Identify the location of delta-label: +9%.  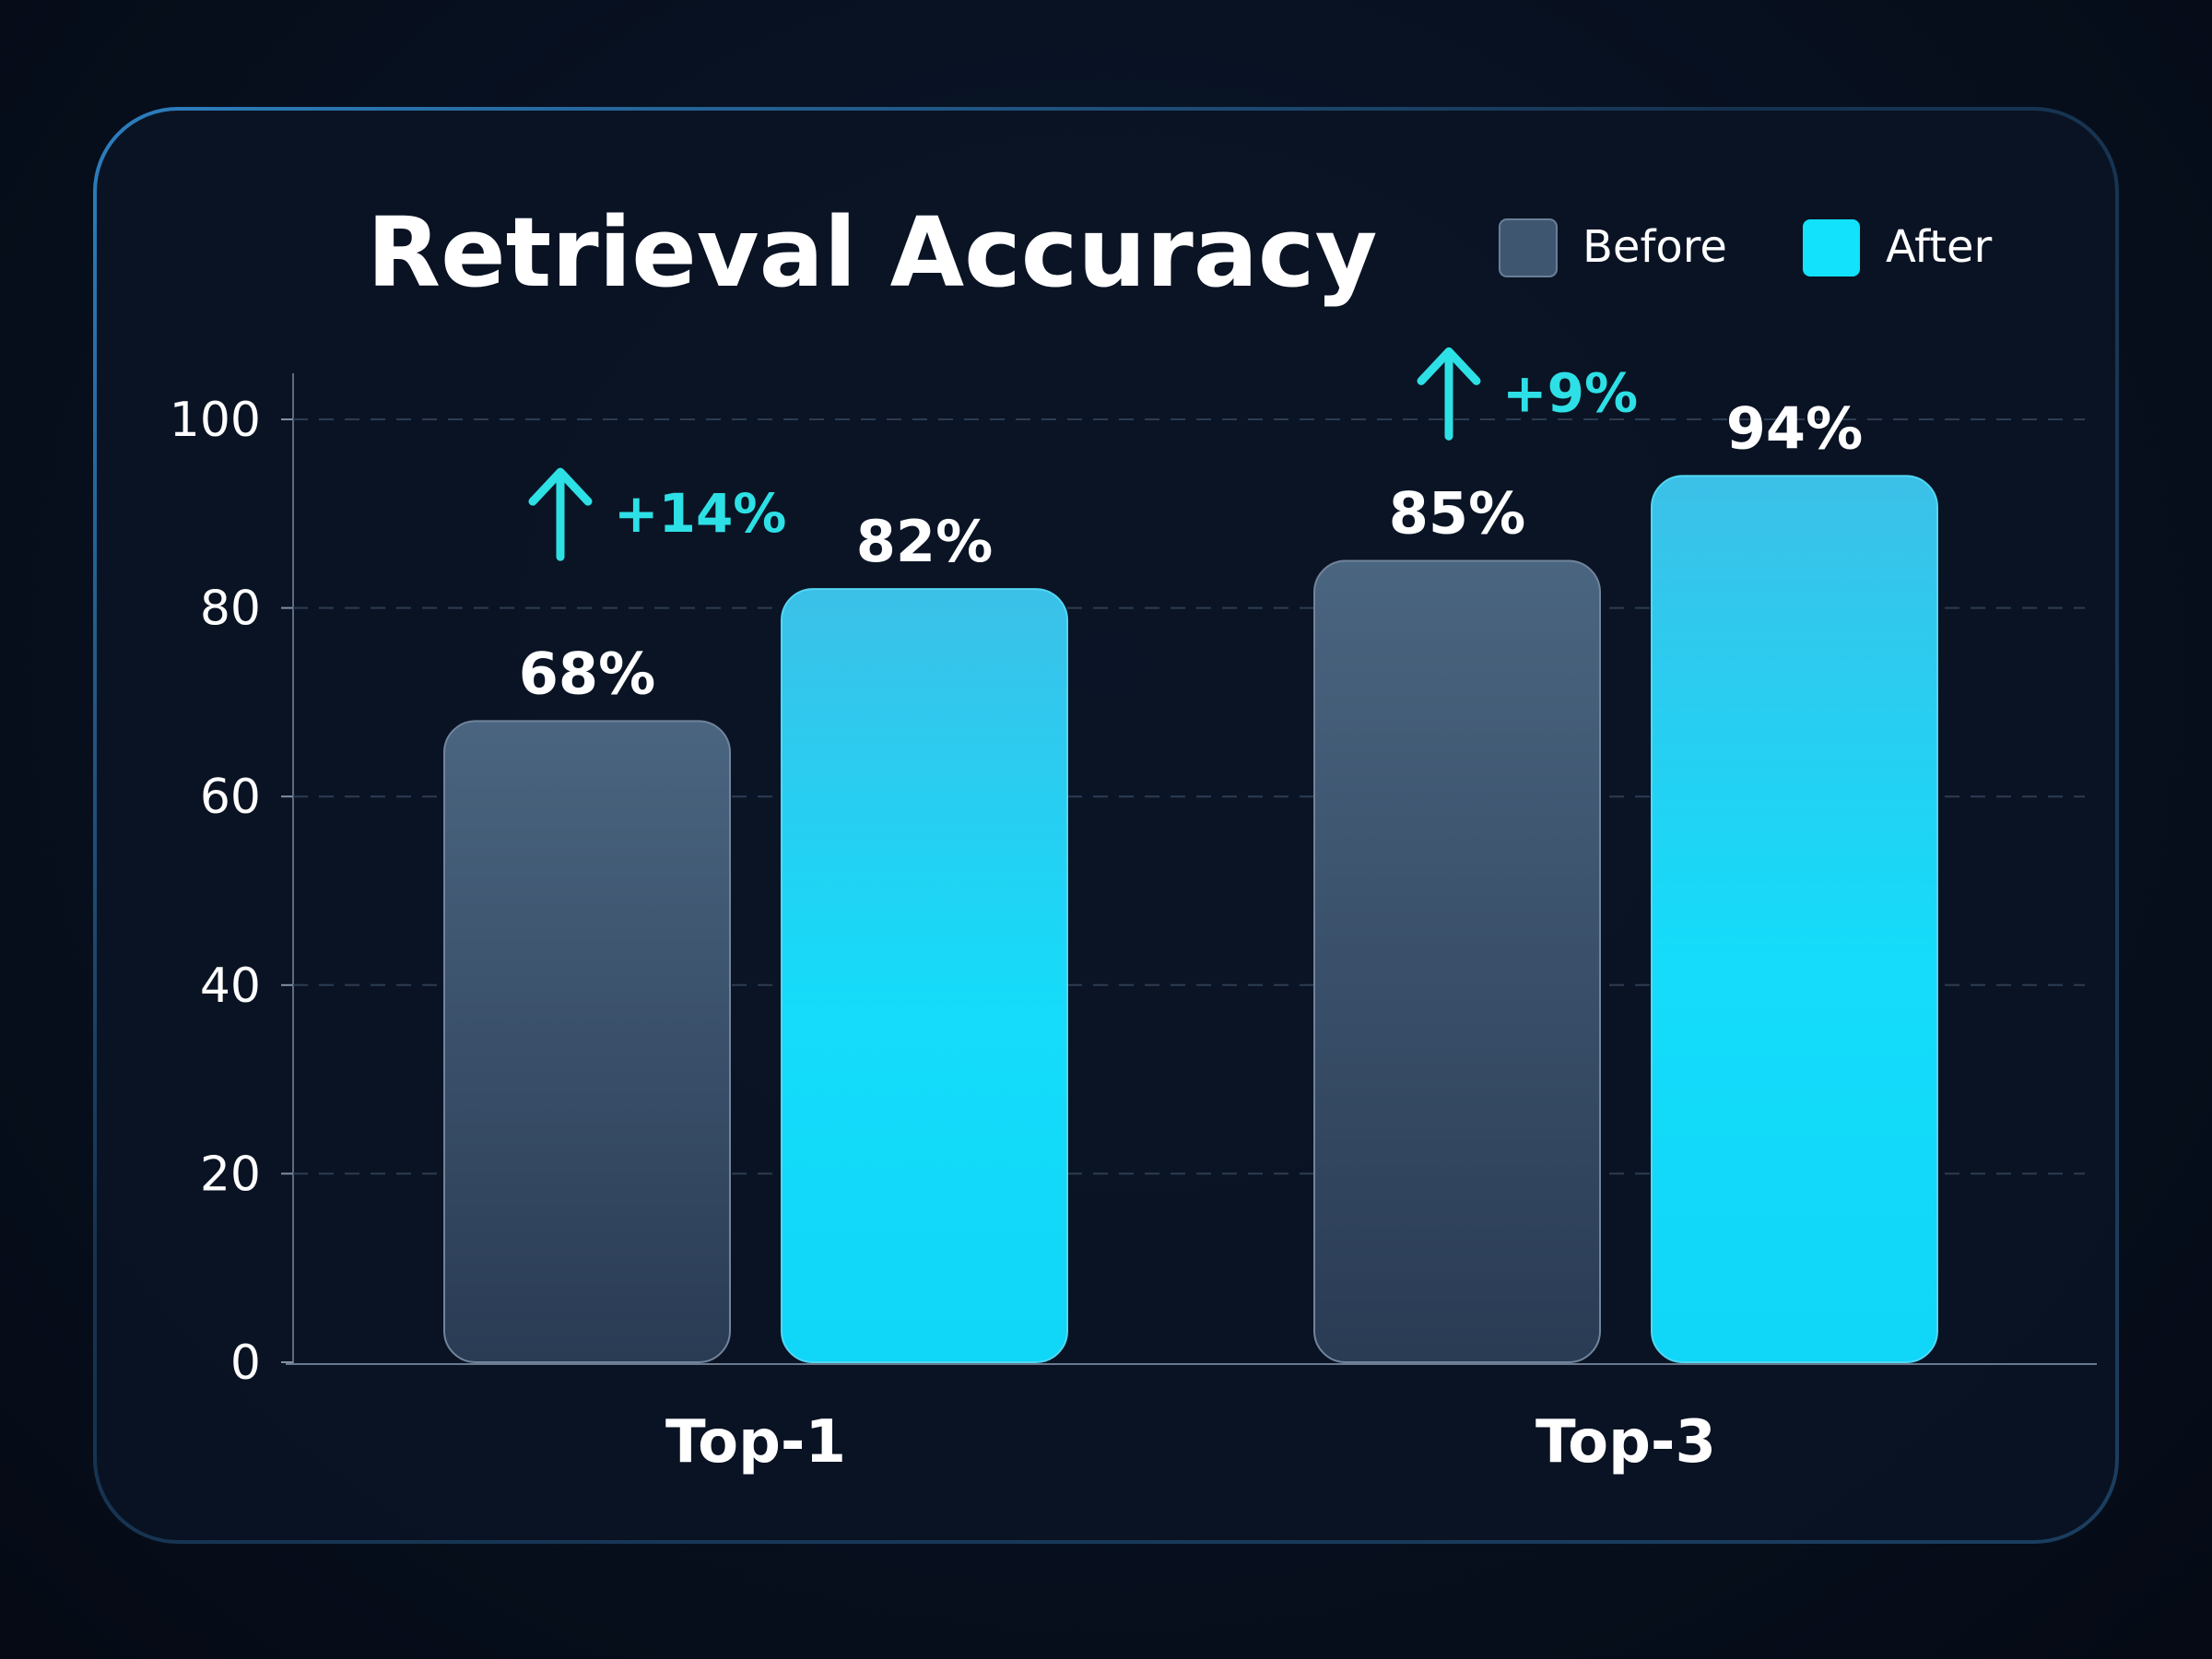
(1570, 392).